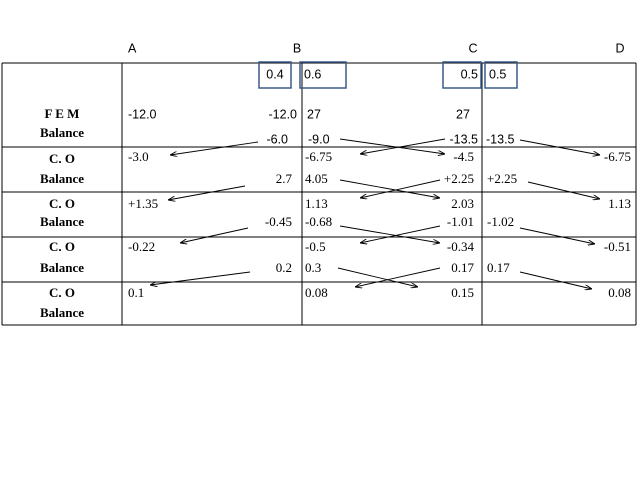 The width and height of the screenshot is (638, 479). What do you see at coordinates (461, 246) in the screenshot?
I see `cell-value: -0.34` at bounding box center [461, 246].